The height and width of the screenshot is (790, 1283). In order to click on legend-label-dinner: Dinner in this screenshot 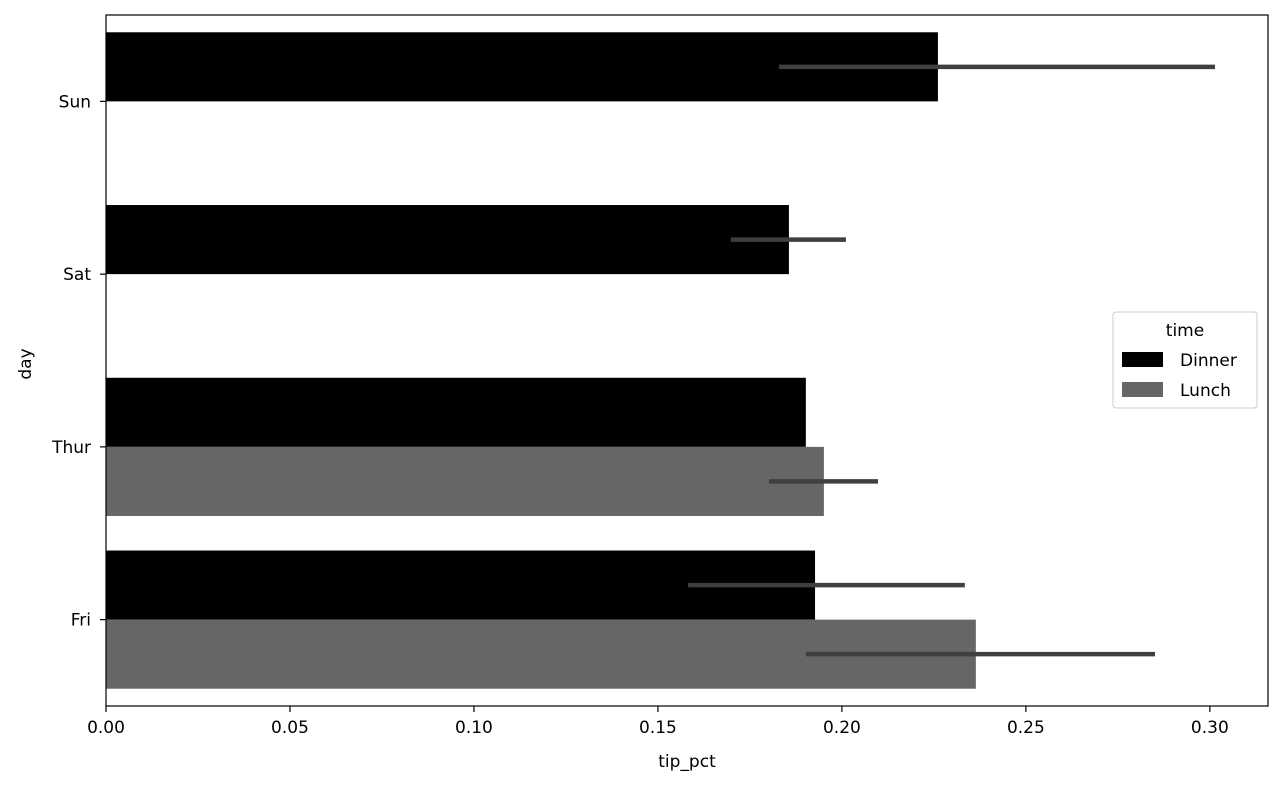, I will do `click(1208, 361)`.